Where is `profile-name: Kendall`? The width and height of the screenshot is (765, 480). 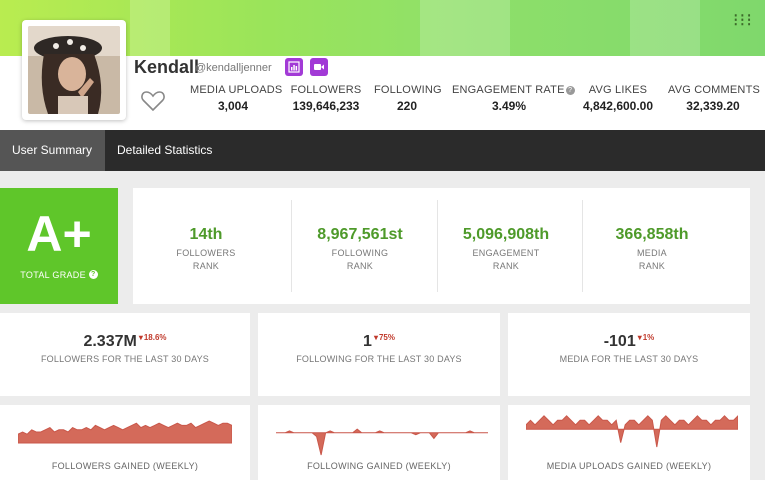 profile-name: Kendall is located at coordinates (167, 67).